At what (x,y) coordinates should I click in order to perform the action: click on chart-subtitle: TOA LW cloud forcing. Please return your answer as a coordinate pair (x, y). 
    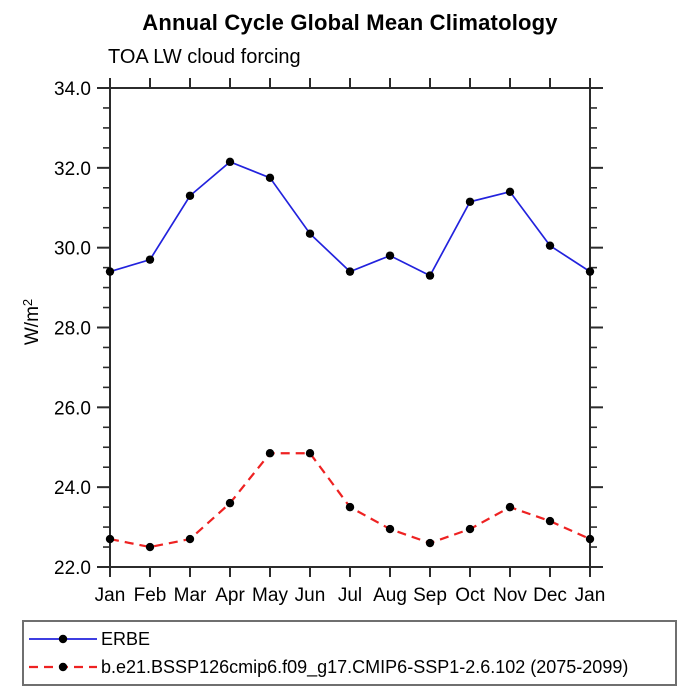
    Looking at the image, I should click on (204, 57).